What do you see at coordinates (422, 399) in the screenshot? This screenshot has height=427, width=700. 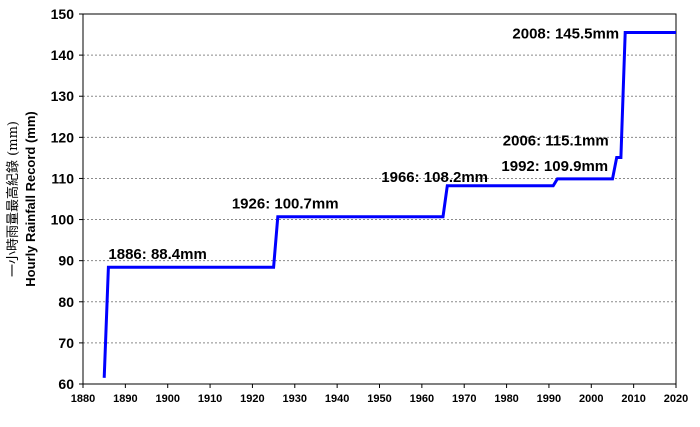 I see `x-tick-label: 1960` at bounding box center [422, 399].